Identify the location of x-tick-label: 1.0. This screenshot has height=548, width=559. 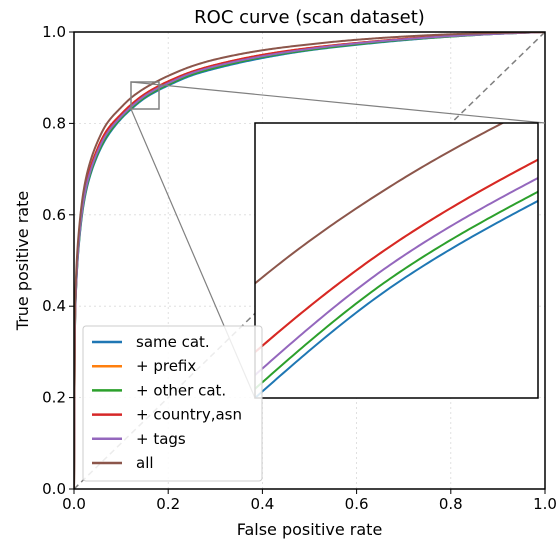
(545, 504).